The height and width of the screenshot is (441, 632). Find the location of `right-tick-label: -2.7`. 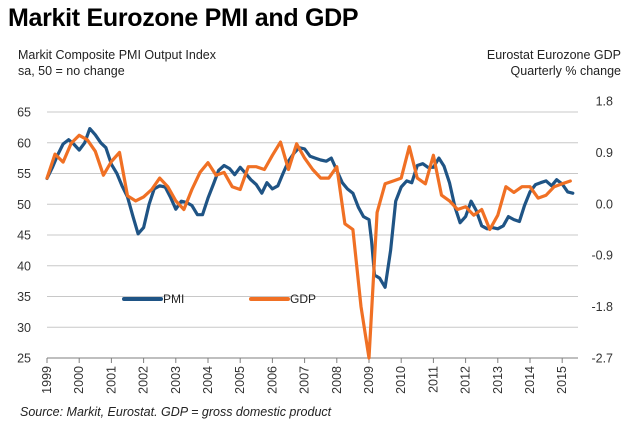

right-tick-label: -2.7 is located at coordinates (602, 359).